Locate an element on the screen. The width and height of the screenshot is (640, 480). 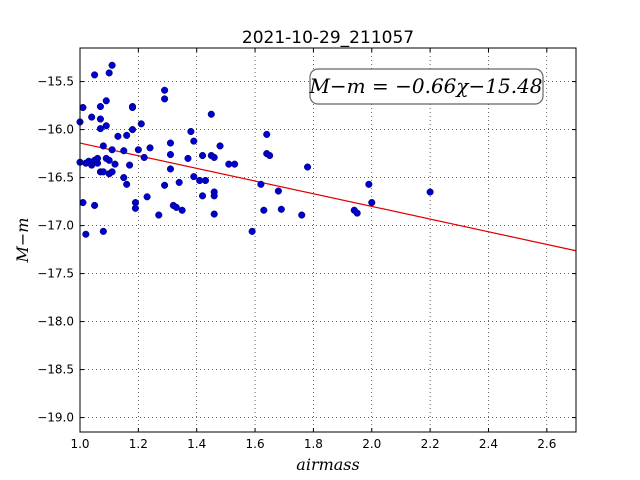
y-tick-label: −17.5 is located at coordinates (55, 274).